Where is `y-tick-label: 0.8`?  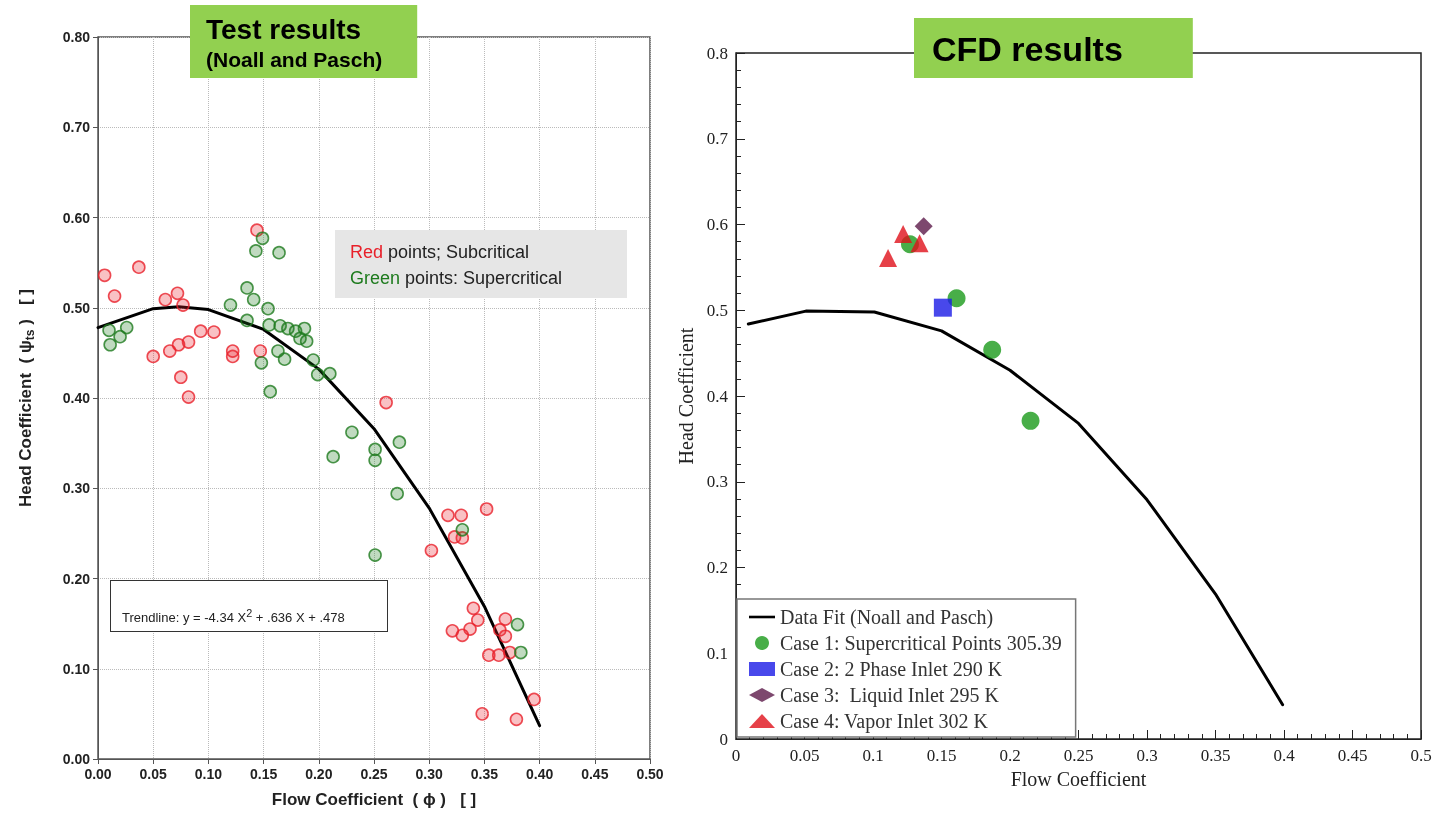 y-tick-label: 0.8 is located at coordinates (717, 53).